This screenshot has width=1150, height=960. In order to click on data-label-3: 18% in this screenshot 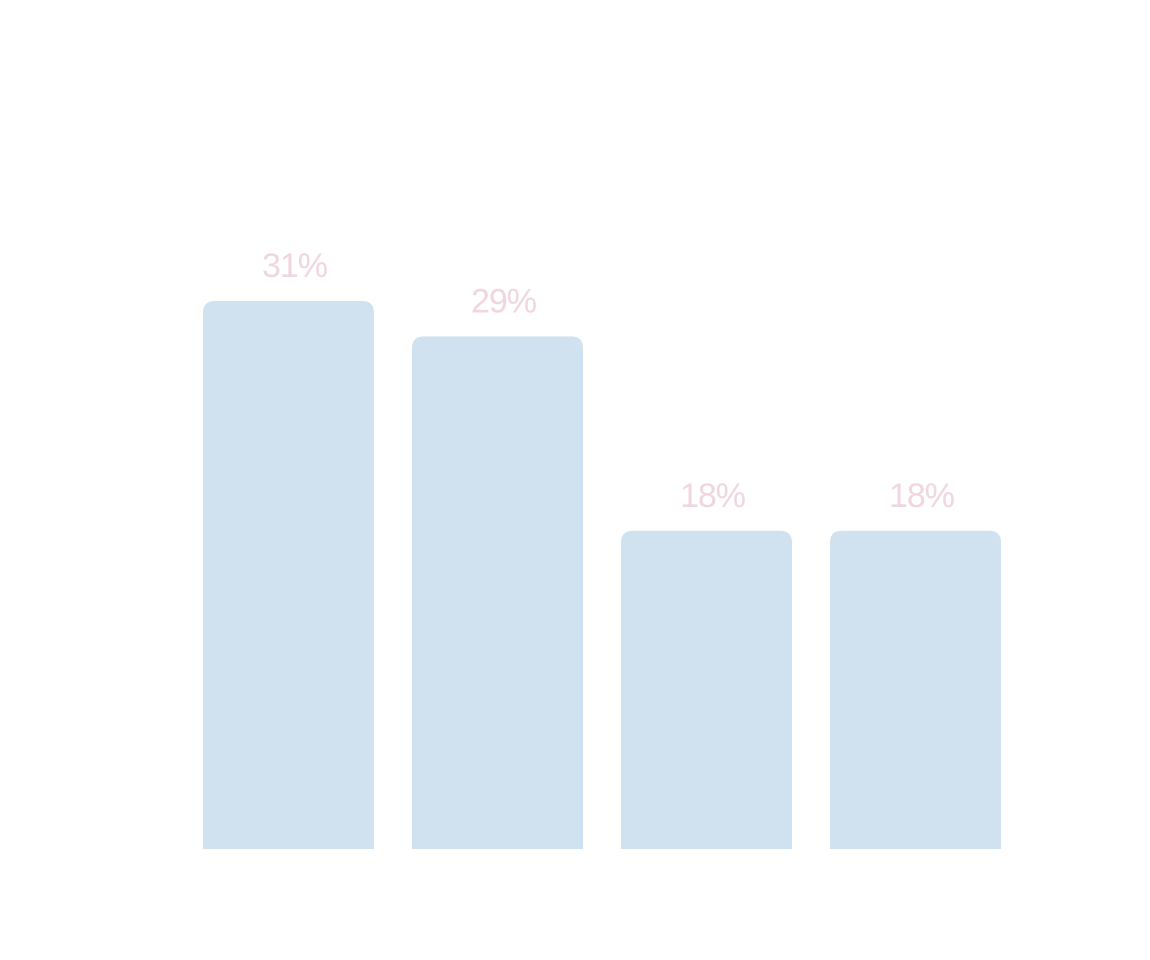, I will do `click(713, 496)`.